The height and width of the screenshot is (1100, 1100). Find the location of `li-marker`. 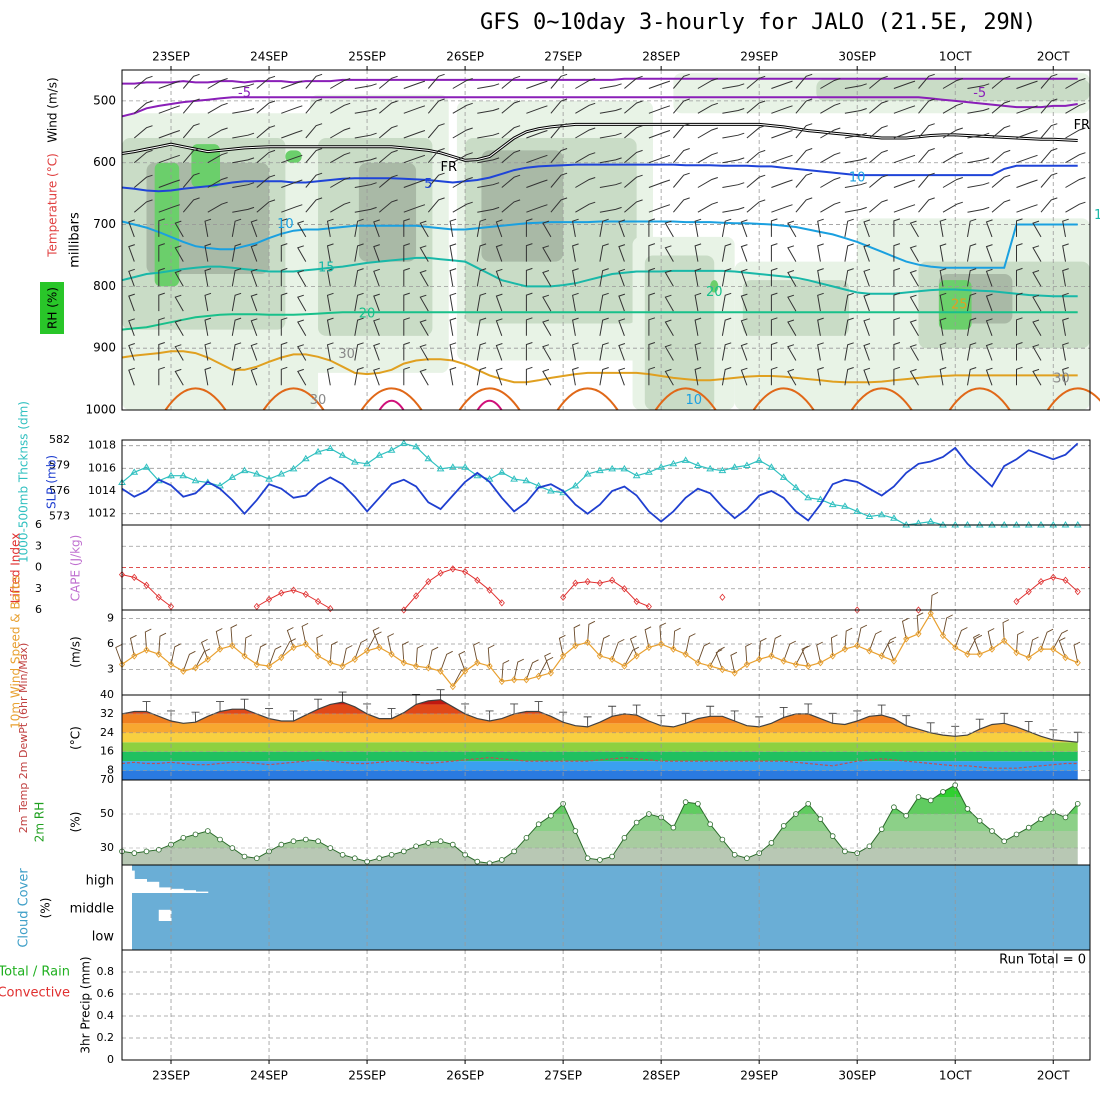

li-marker is located at coordinates (318, 601).